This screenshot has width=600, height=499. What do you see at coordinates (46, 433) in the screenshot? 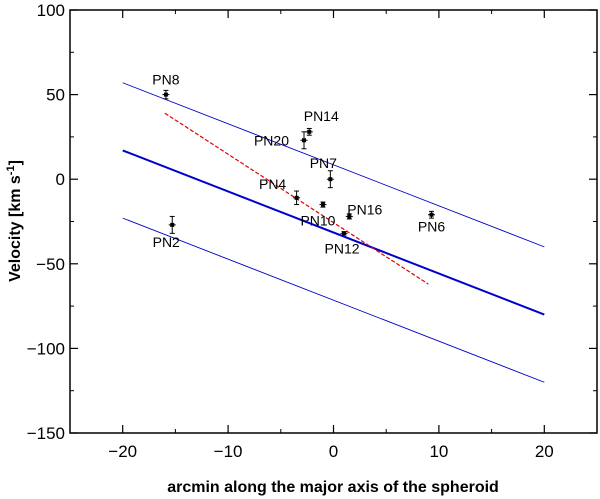
I see `y-tick-label: −150` at bounding box center [46, 433].